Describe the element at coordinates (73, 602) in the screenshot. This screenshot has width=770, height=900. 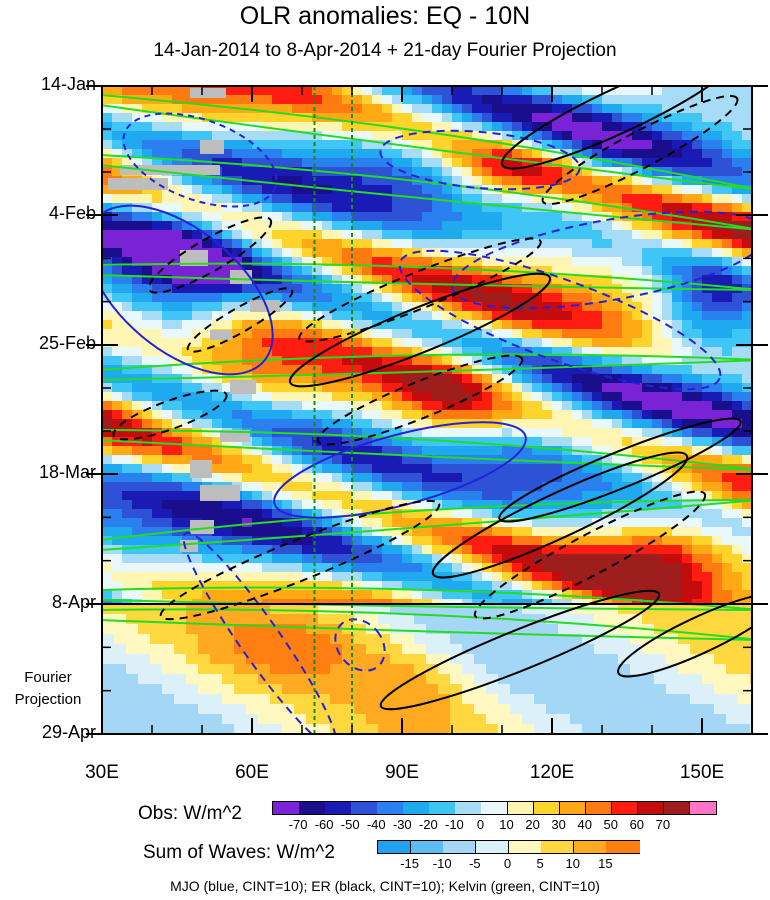
I see `y-tick-label: 8-Apr` at that location.